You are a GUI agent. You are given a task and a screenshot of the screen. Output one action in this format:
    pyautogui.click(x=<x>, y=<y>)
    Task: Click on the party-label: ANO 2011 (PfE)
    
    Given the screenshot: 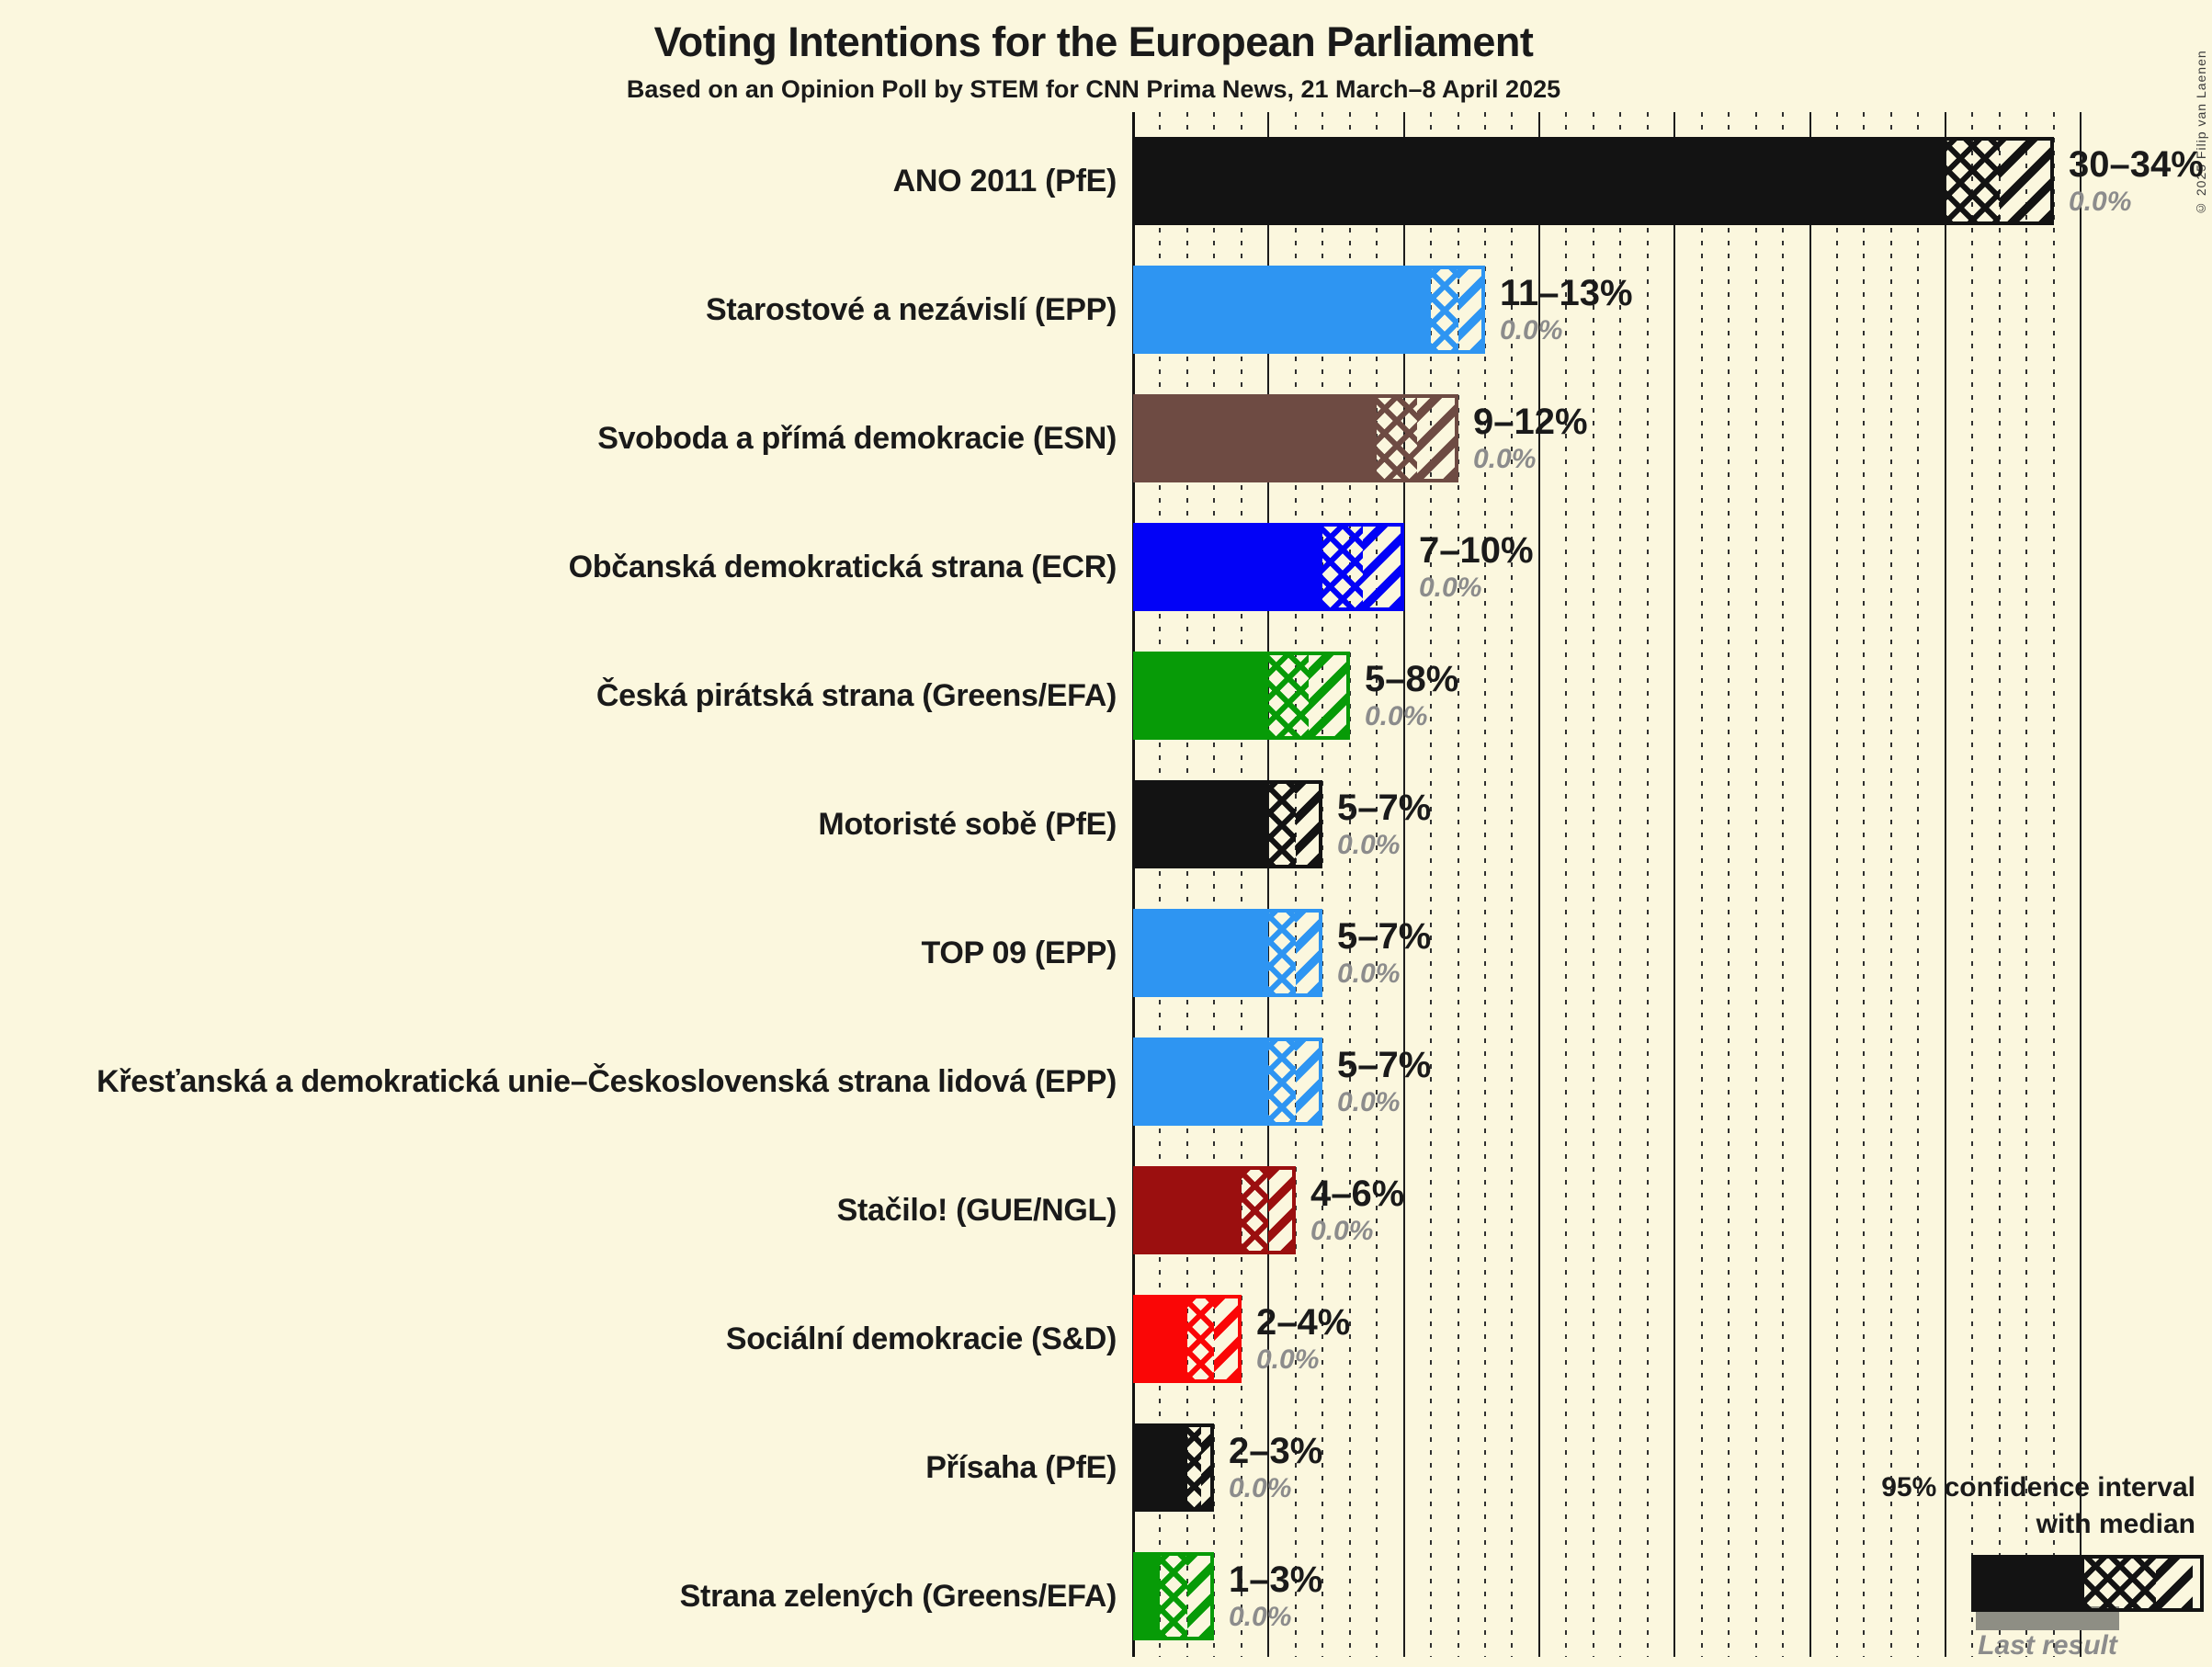 What is the action you would take?
    pyautogui.click(x=1004, y=180)
    